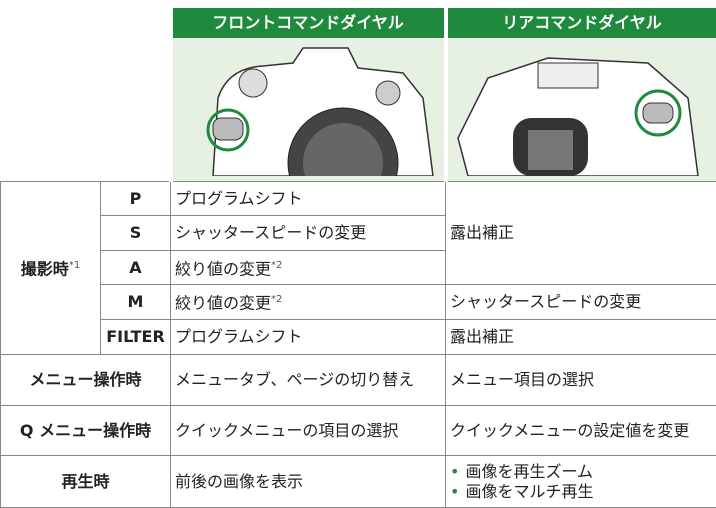 Image resolution: width=716 pixels, height=508 pixels. What do you see at coordinates (136, 199) in the screenshot?
I see `mode: P` at bounding box center [136, 199].